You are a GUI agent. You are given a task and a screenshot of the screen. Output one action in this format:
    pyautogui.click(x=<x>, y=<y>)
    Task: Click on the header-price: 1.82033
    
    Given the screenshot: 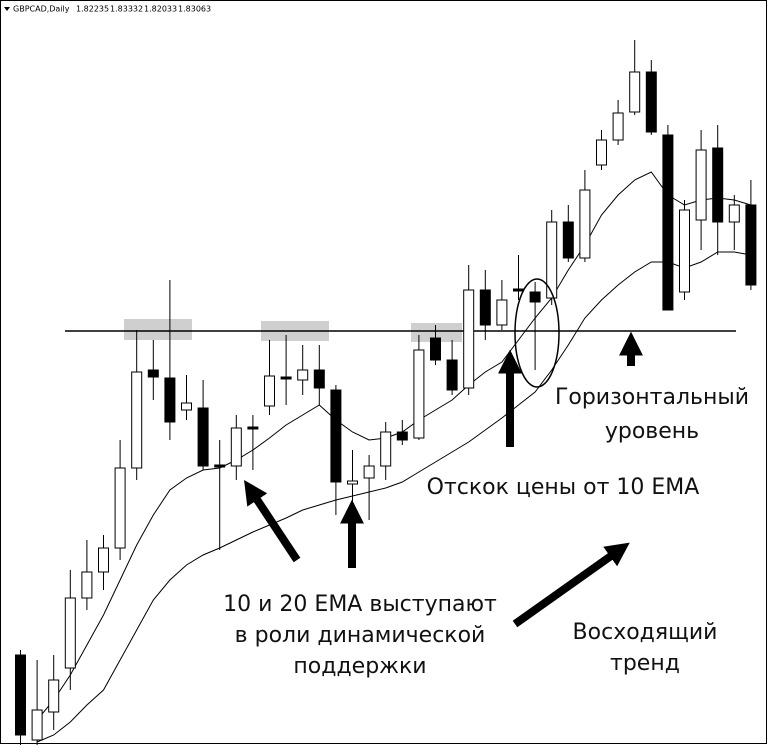 What is the action you would take?
    pyautogui.click(x=160, y=9)
    